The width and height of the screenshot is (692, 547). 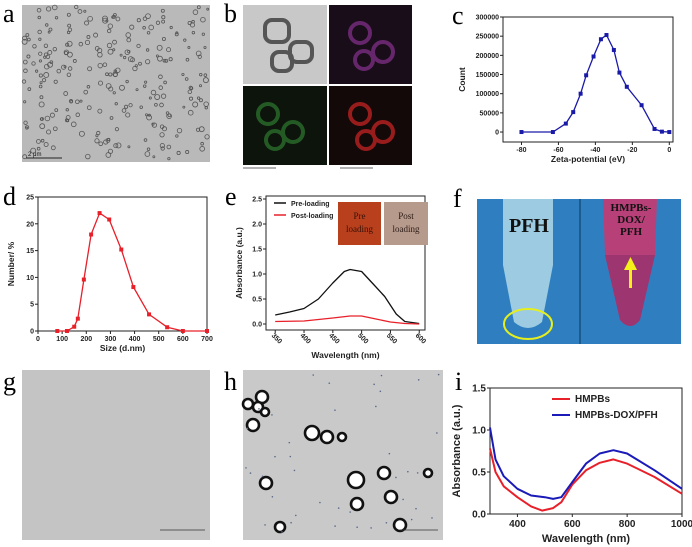 What do you see at coordinates (592, 399) in the screenshot?
I see `legend-entry: HMPBs` at bounding box center [592, 399].